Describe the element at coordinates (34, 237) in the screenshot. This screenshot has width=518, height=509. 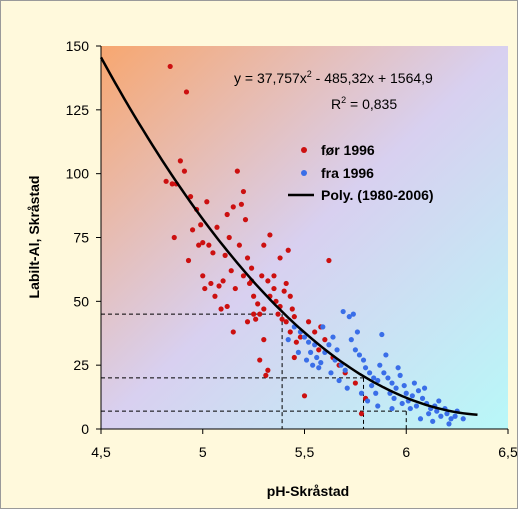
I see `y-axis-title: Labilt-Al, Skråstad` at that location.